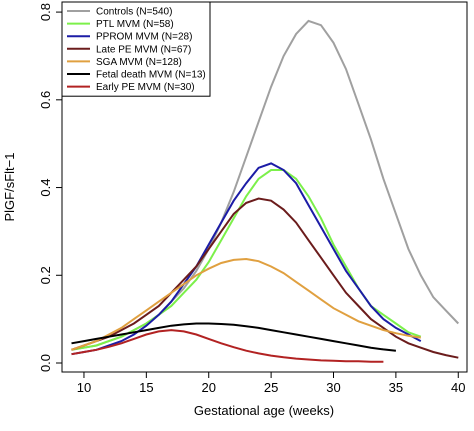 The image size is (474, 431). I want to click on y-tick-label: 0.2, so click(45, 275).